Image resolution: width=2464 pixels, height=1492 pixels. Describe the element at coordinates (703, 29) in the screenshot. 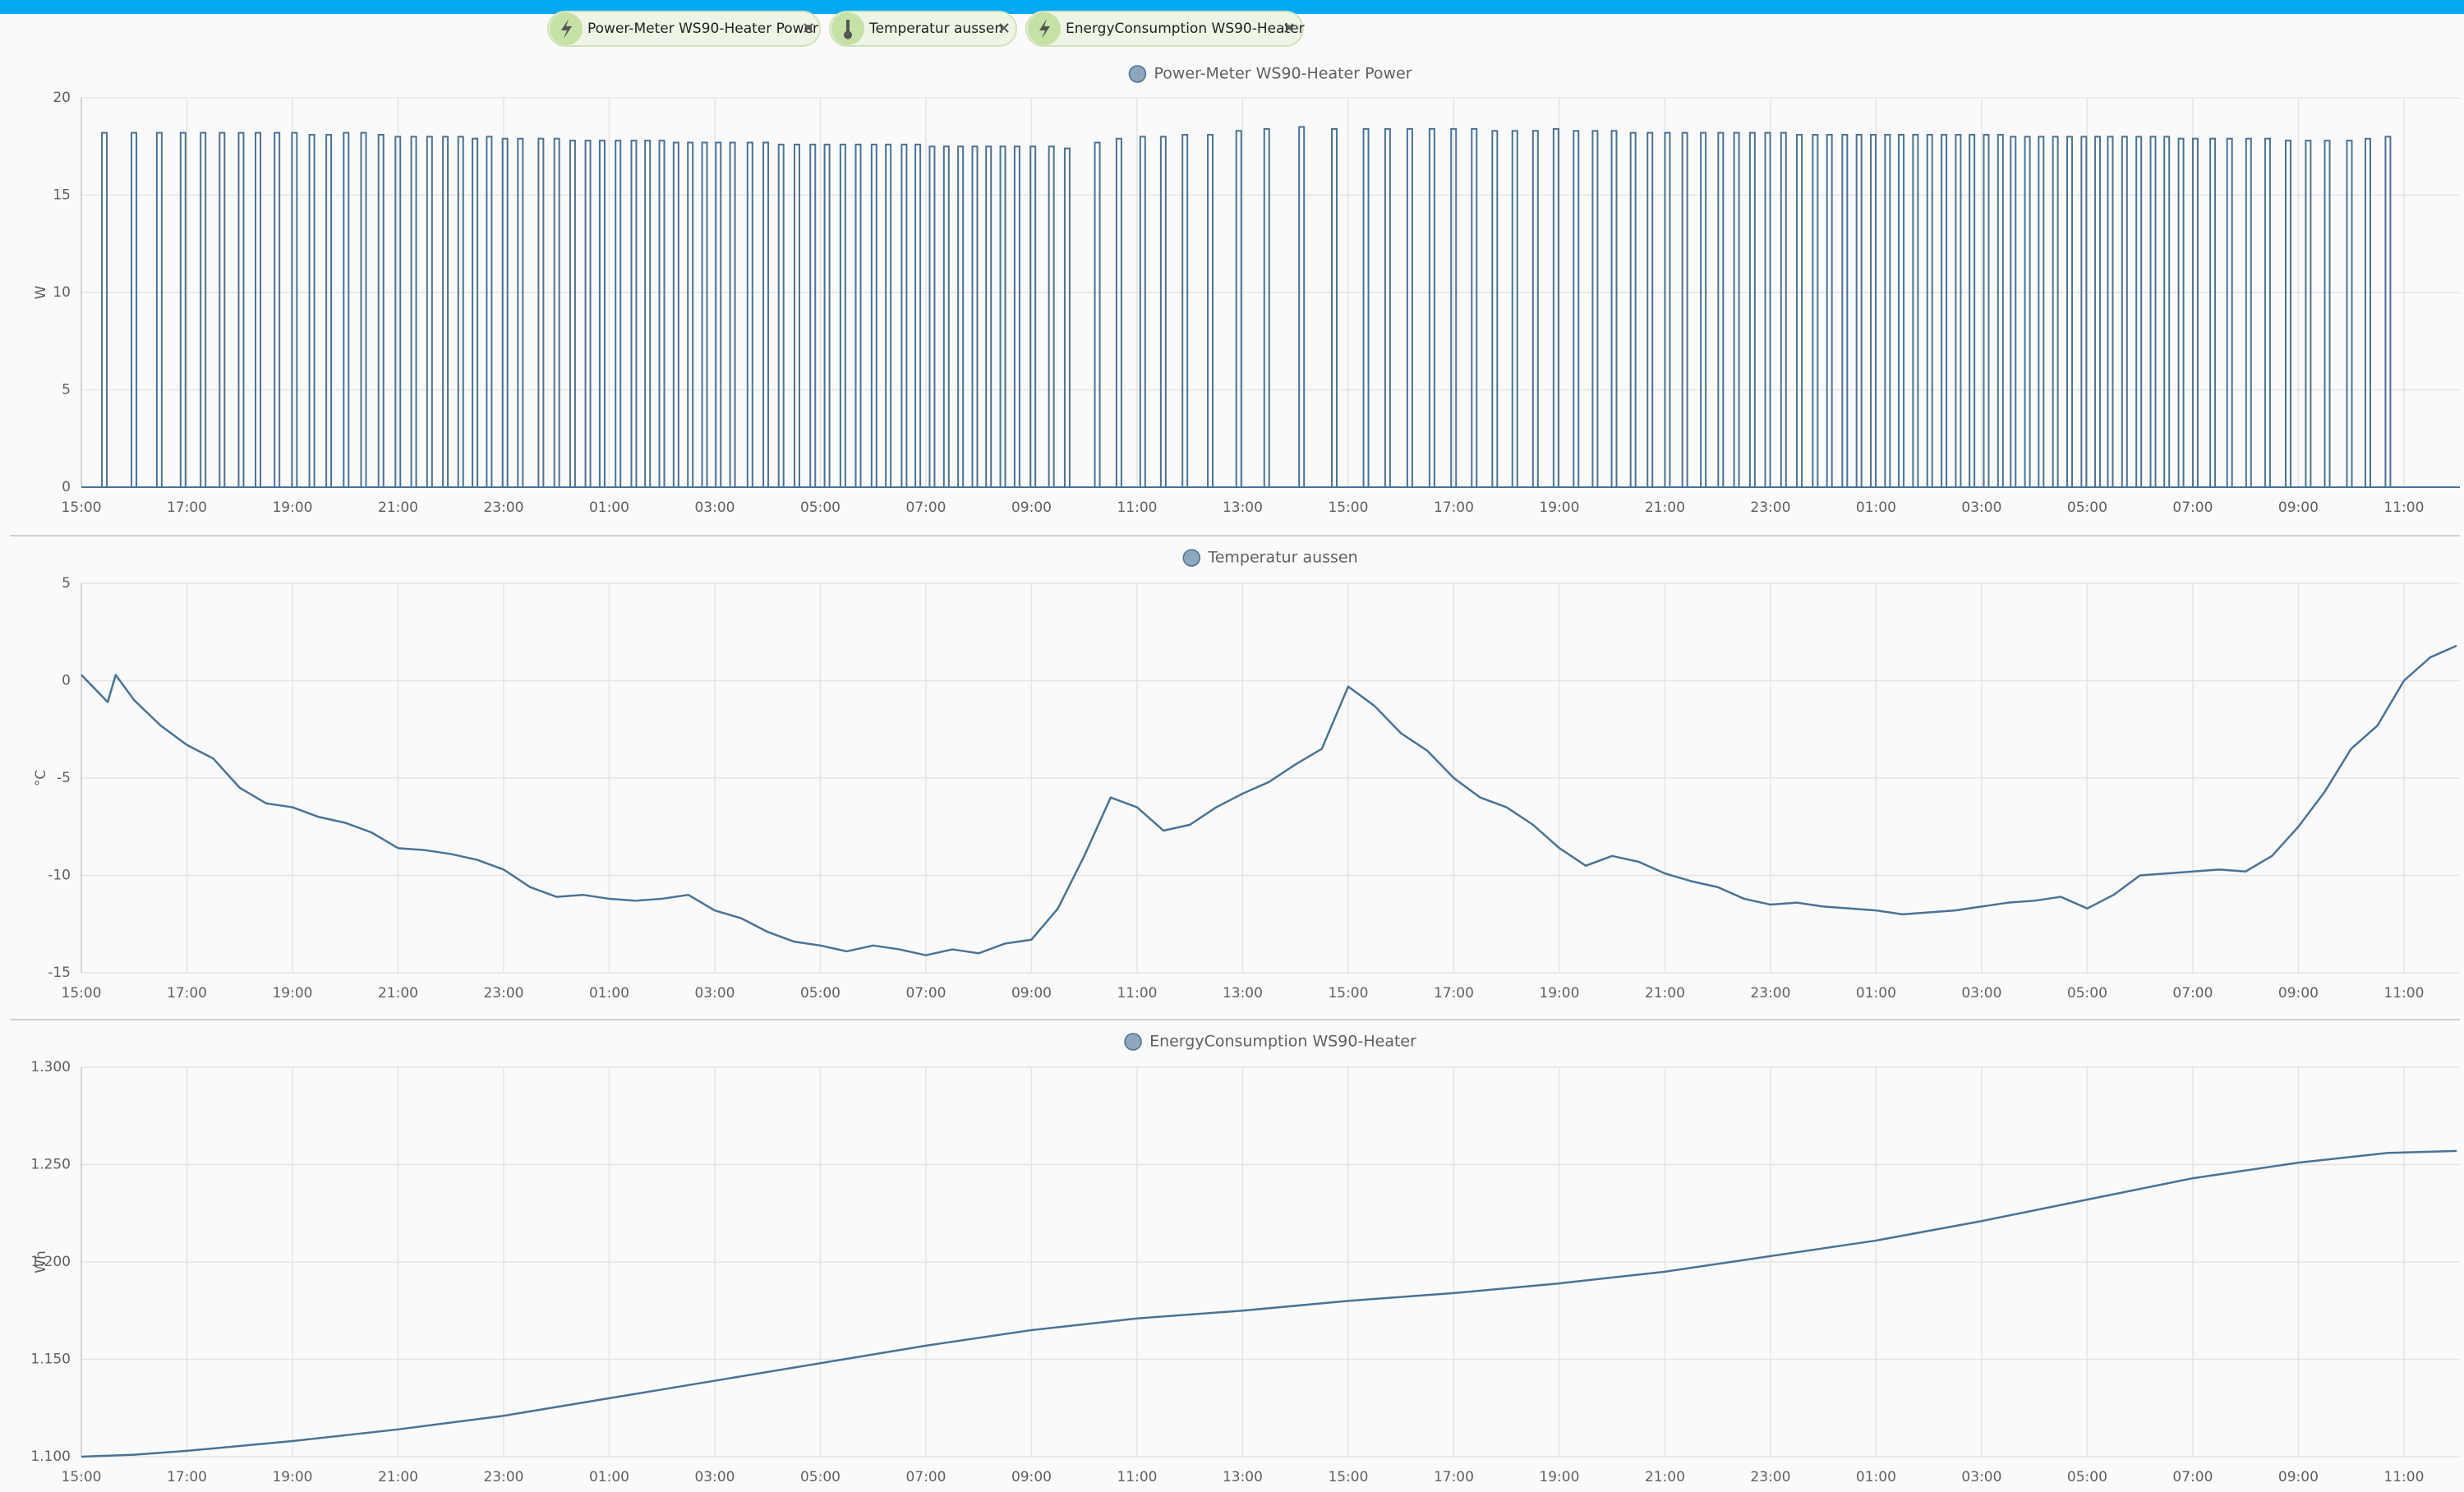

I see `chip-label: Power-Meter WS90-Heater Power` at that location.